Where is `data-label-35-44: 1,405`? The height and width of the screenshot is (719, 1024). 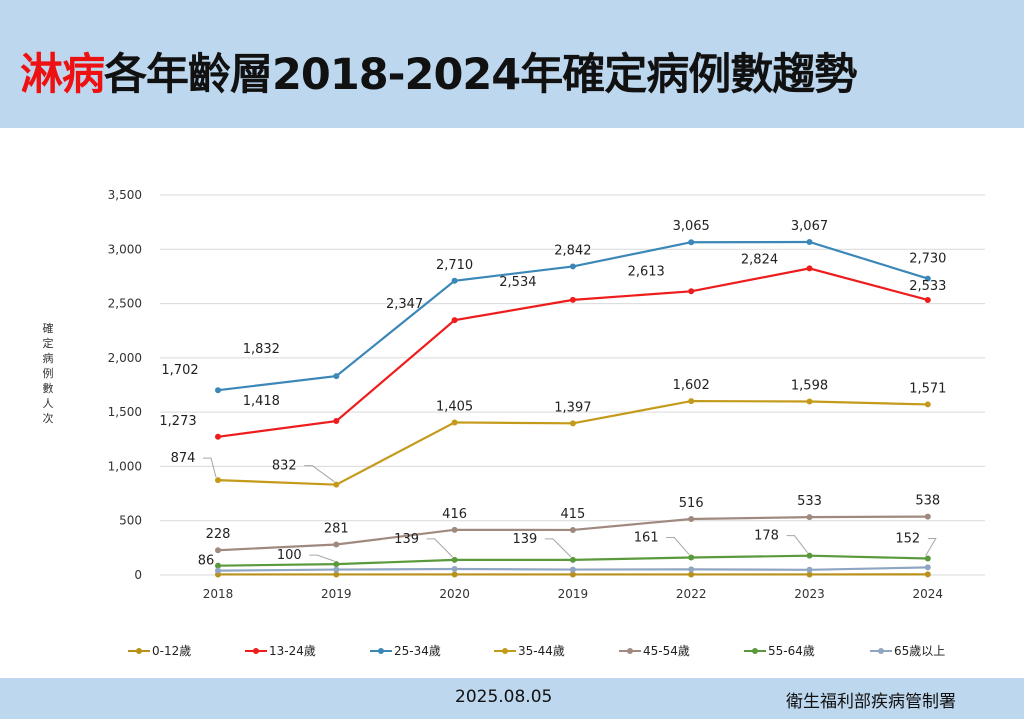 data-label-35-44: 1,405 is located at coordinates (454, 406).